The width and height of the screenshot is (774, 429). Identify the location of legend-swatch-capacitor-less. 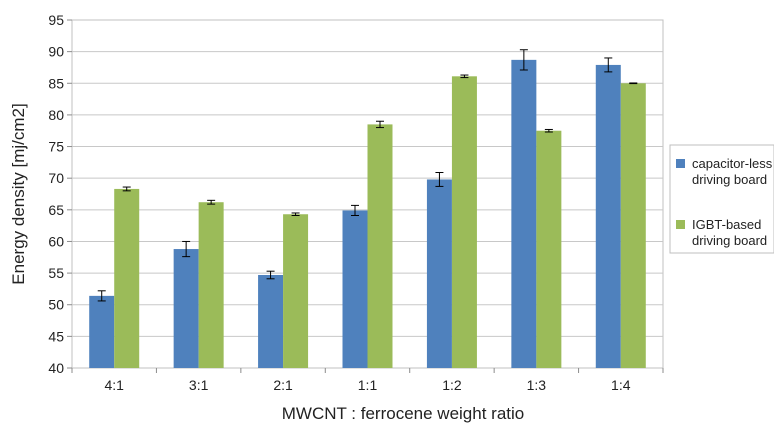
(680, 163).